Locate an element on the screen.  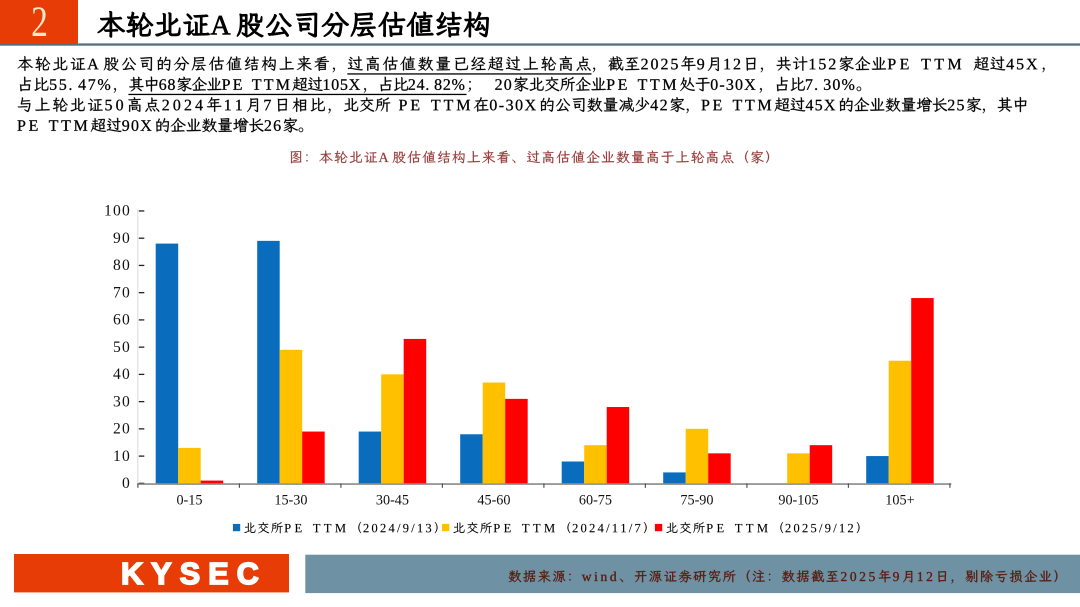
svg-text: 15-30 is located at coordinates (290, 500).